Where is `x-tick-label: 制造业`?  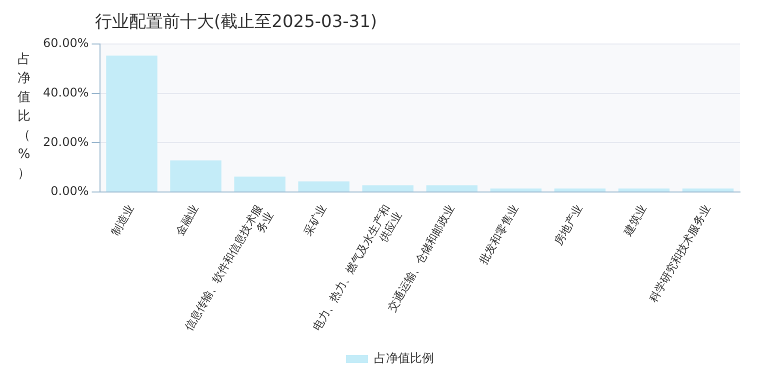
x-tick-label: 制造业 is located at coordinates (123, 220).